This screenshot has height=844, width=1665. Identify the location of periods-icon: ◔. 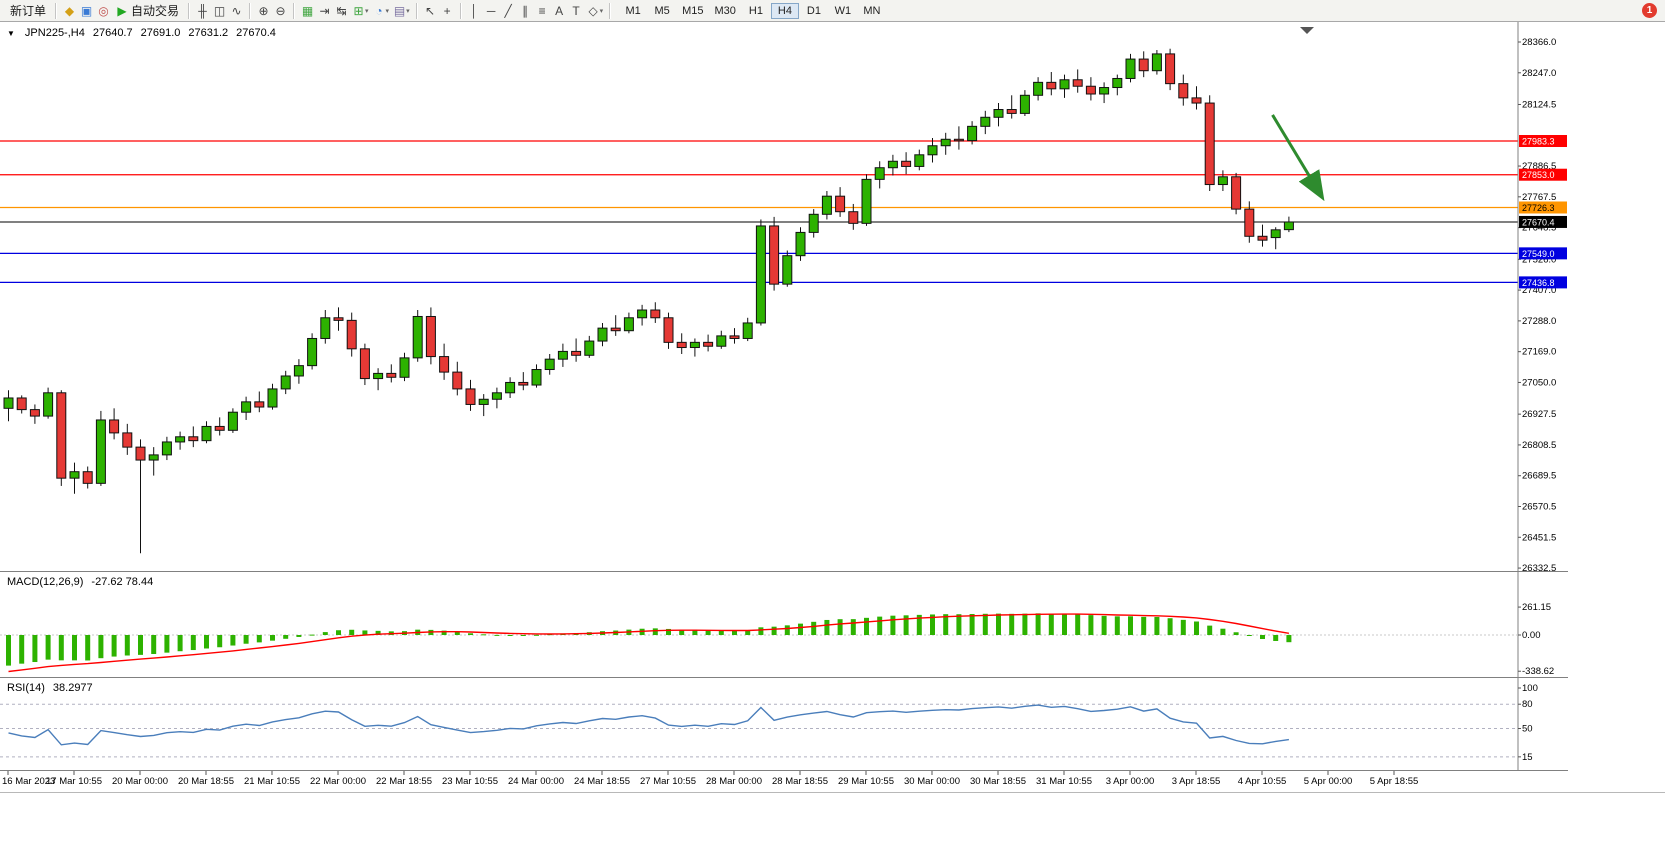
(379, 10).